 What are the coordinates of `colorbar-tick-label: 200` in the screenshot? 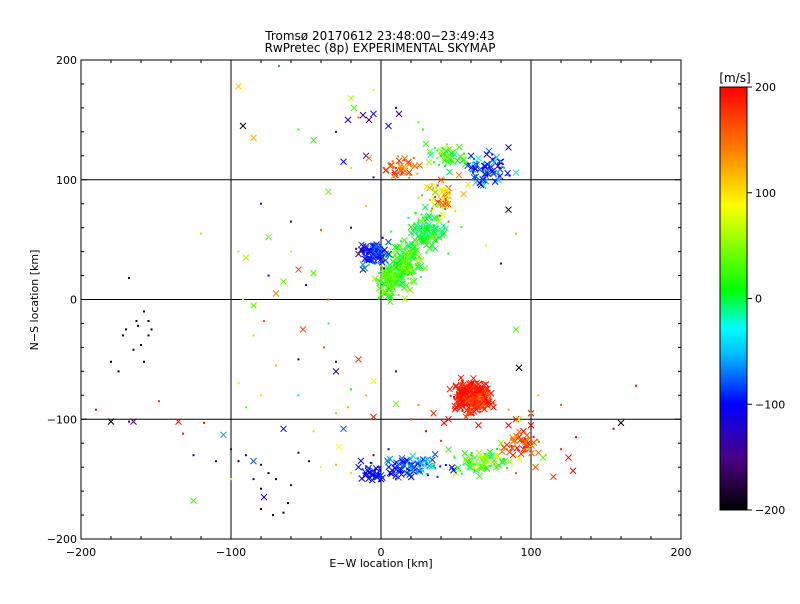 It's located at (765, 87).